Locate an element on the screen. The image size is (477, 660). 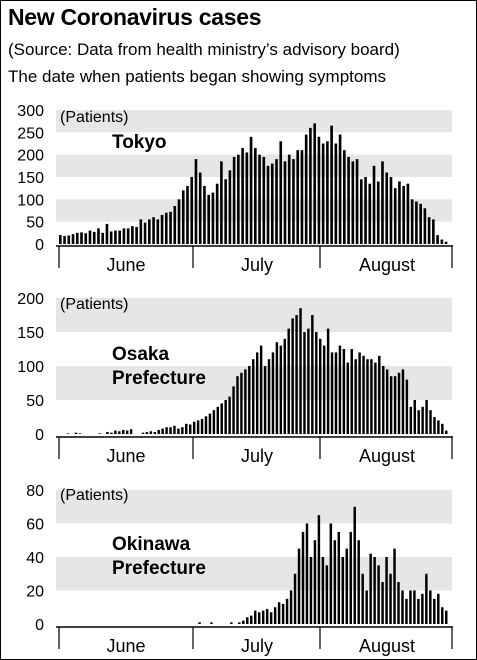
grid-band is located at coordinates (254, 507).